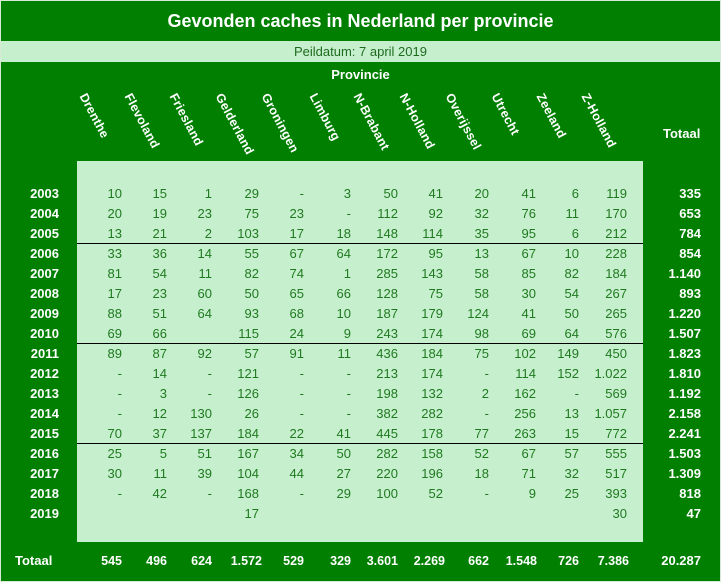  Describe the element at coordinates (343, 473) in the screenshot. I see `table-cell: 27` at that location.